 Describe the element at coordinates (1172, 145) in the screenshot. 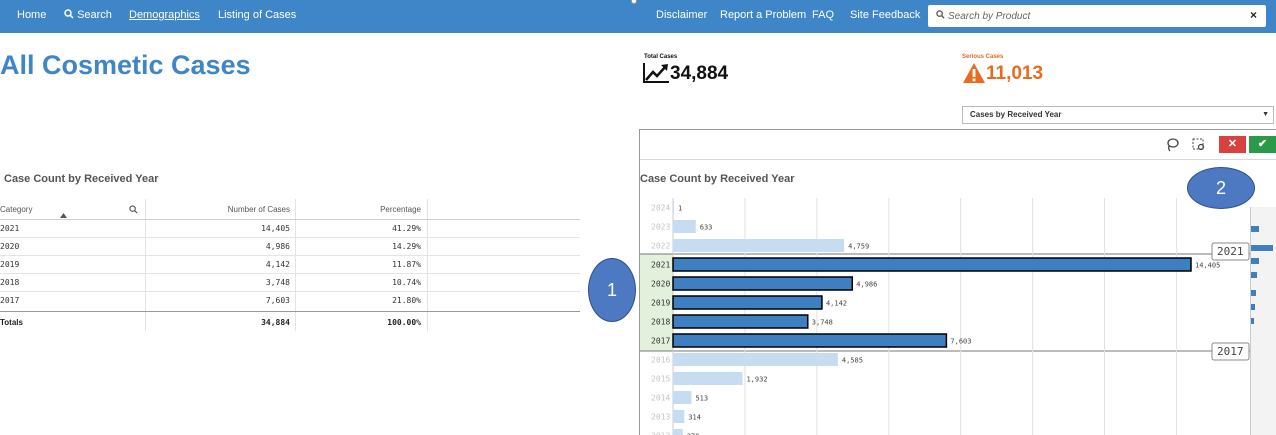

I see `lasso-icon` at that location.